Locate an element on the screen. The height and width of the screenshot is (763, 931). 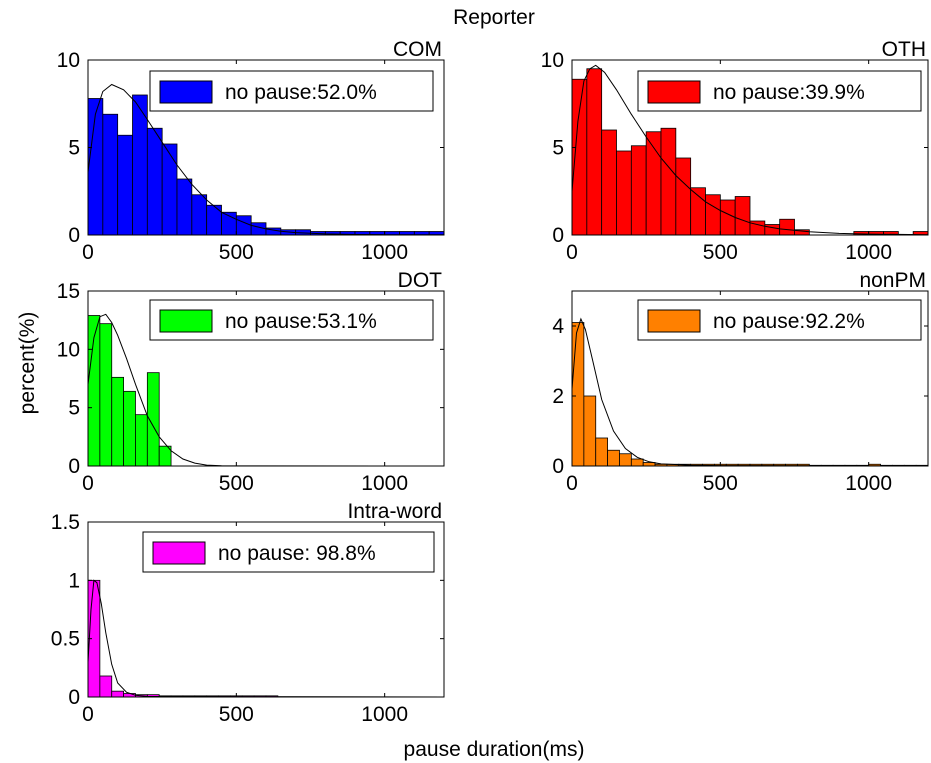
panel-oth: 0 500 1000 0 5 10 OTH no pause:39.9% is located at coordinates (735, 151).